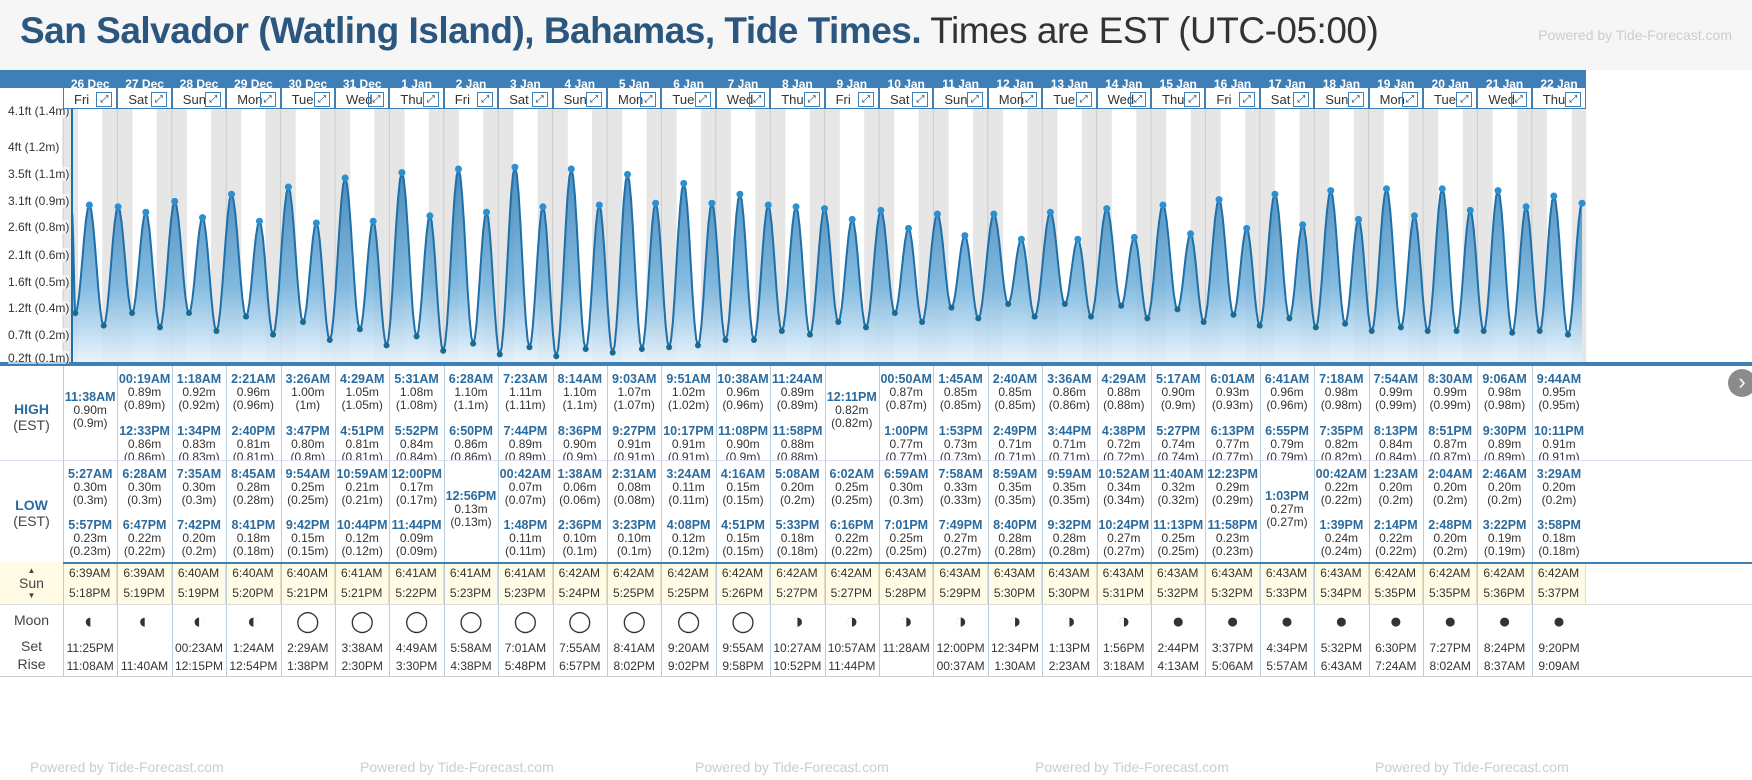  I want to click on scroll-right-button: ›, so click(1740, 383).